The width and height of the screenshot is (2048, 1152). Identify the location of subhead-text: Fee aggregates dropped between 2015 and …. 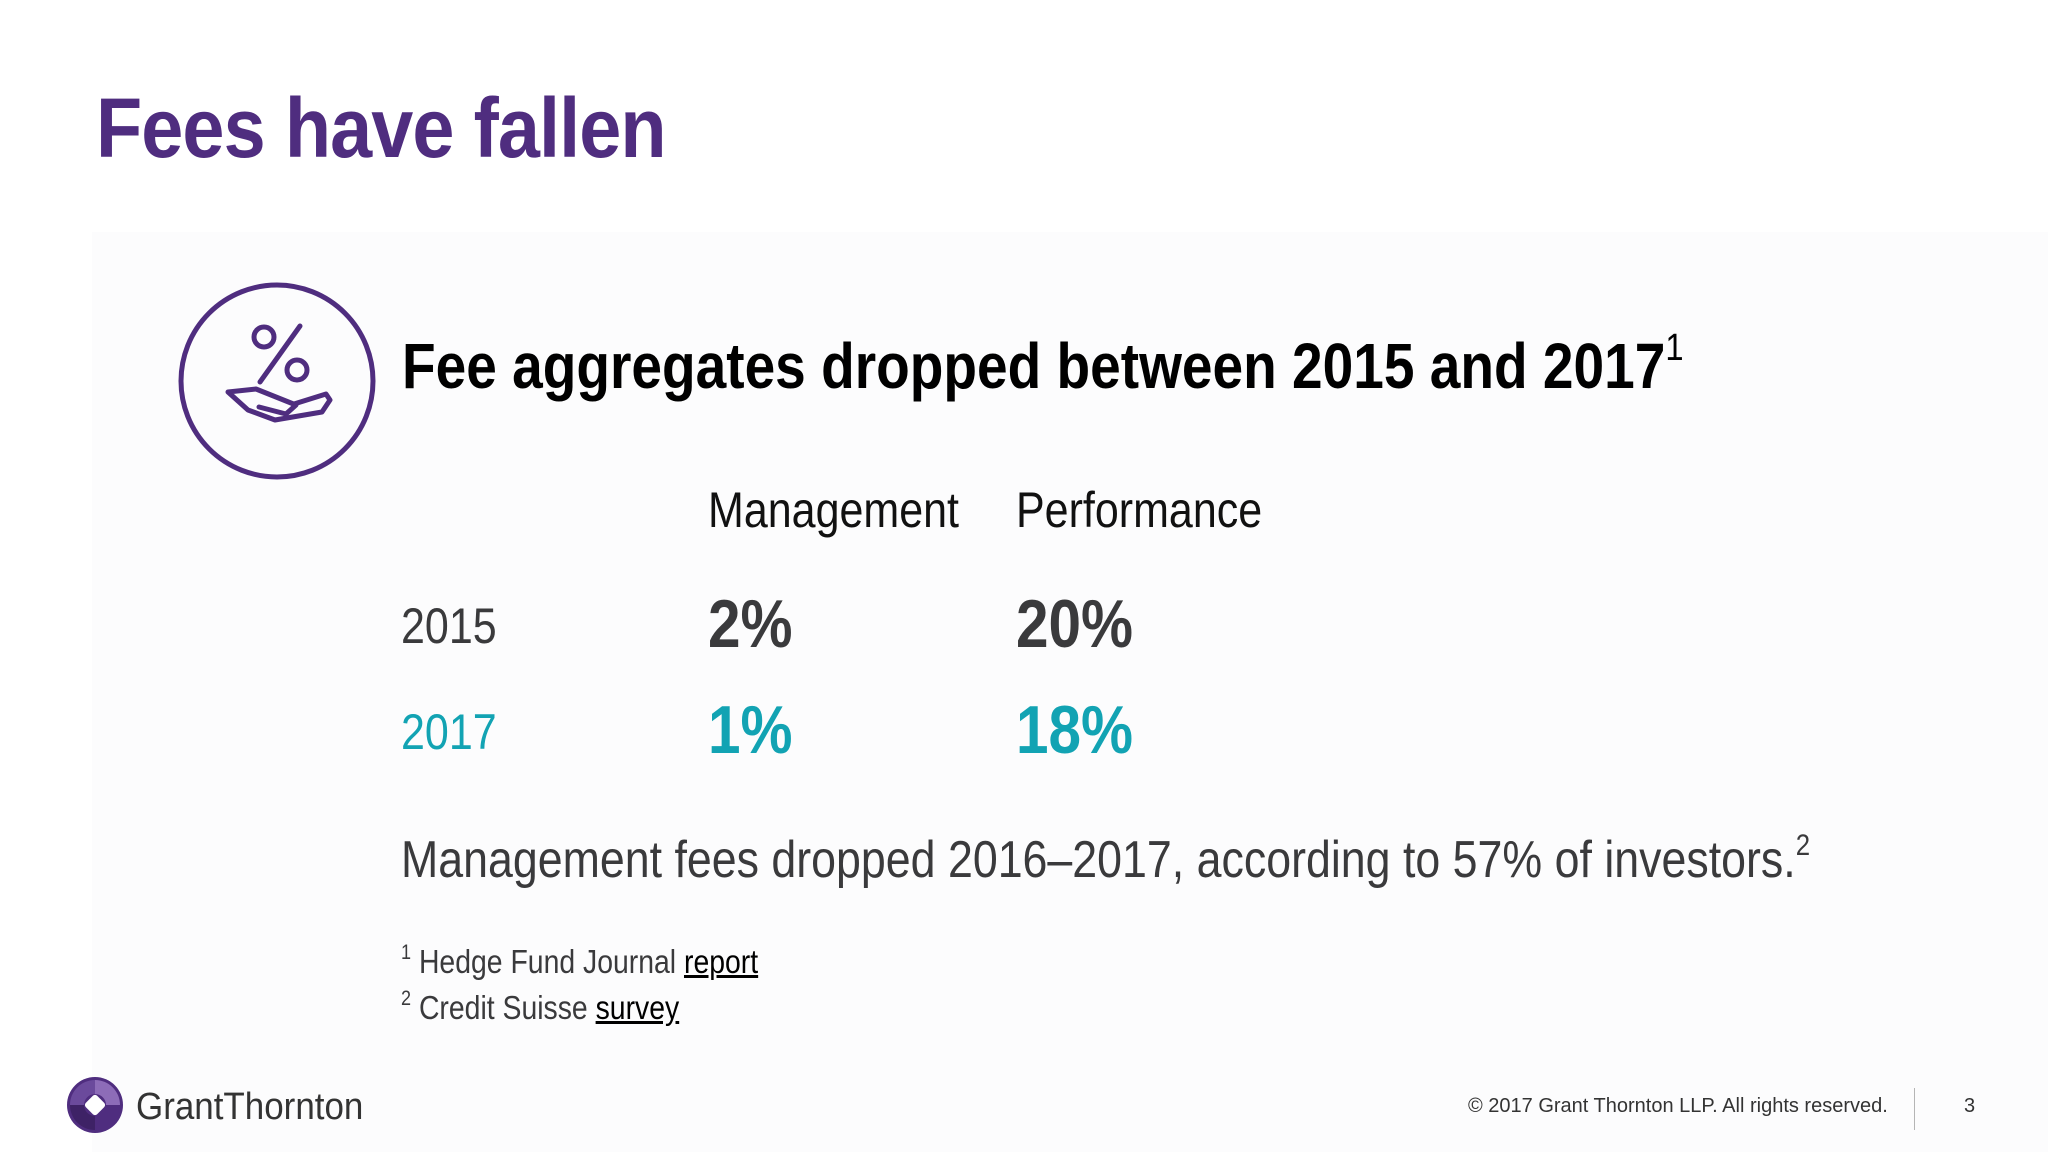
(1034, 366).